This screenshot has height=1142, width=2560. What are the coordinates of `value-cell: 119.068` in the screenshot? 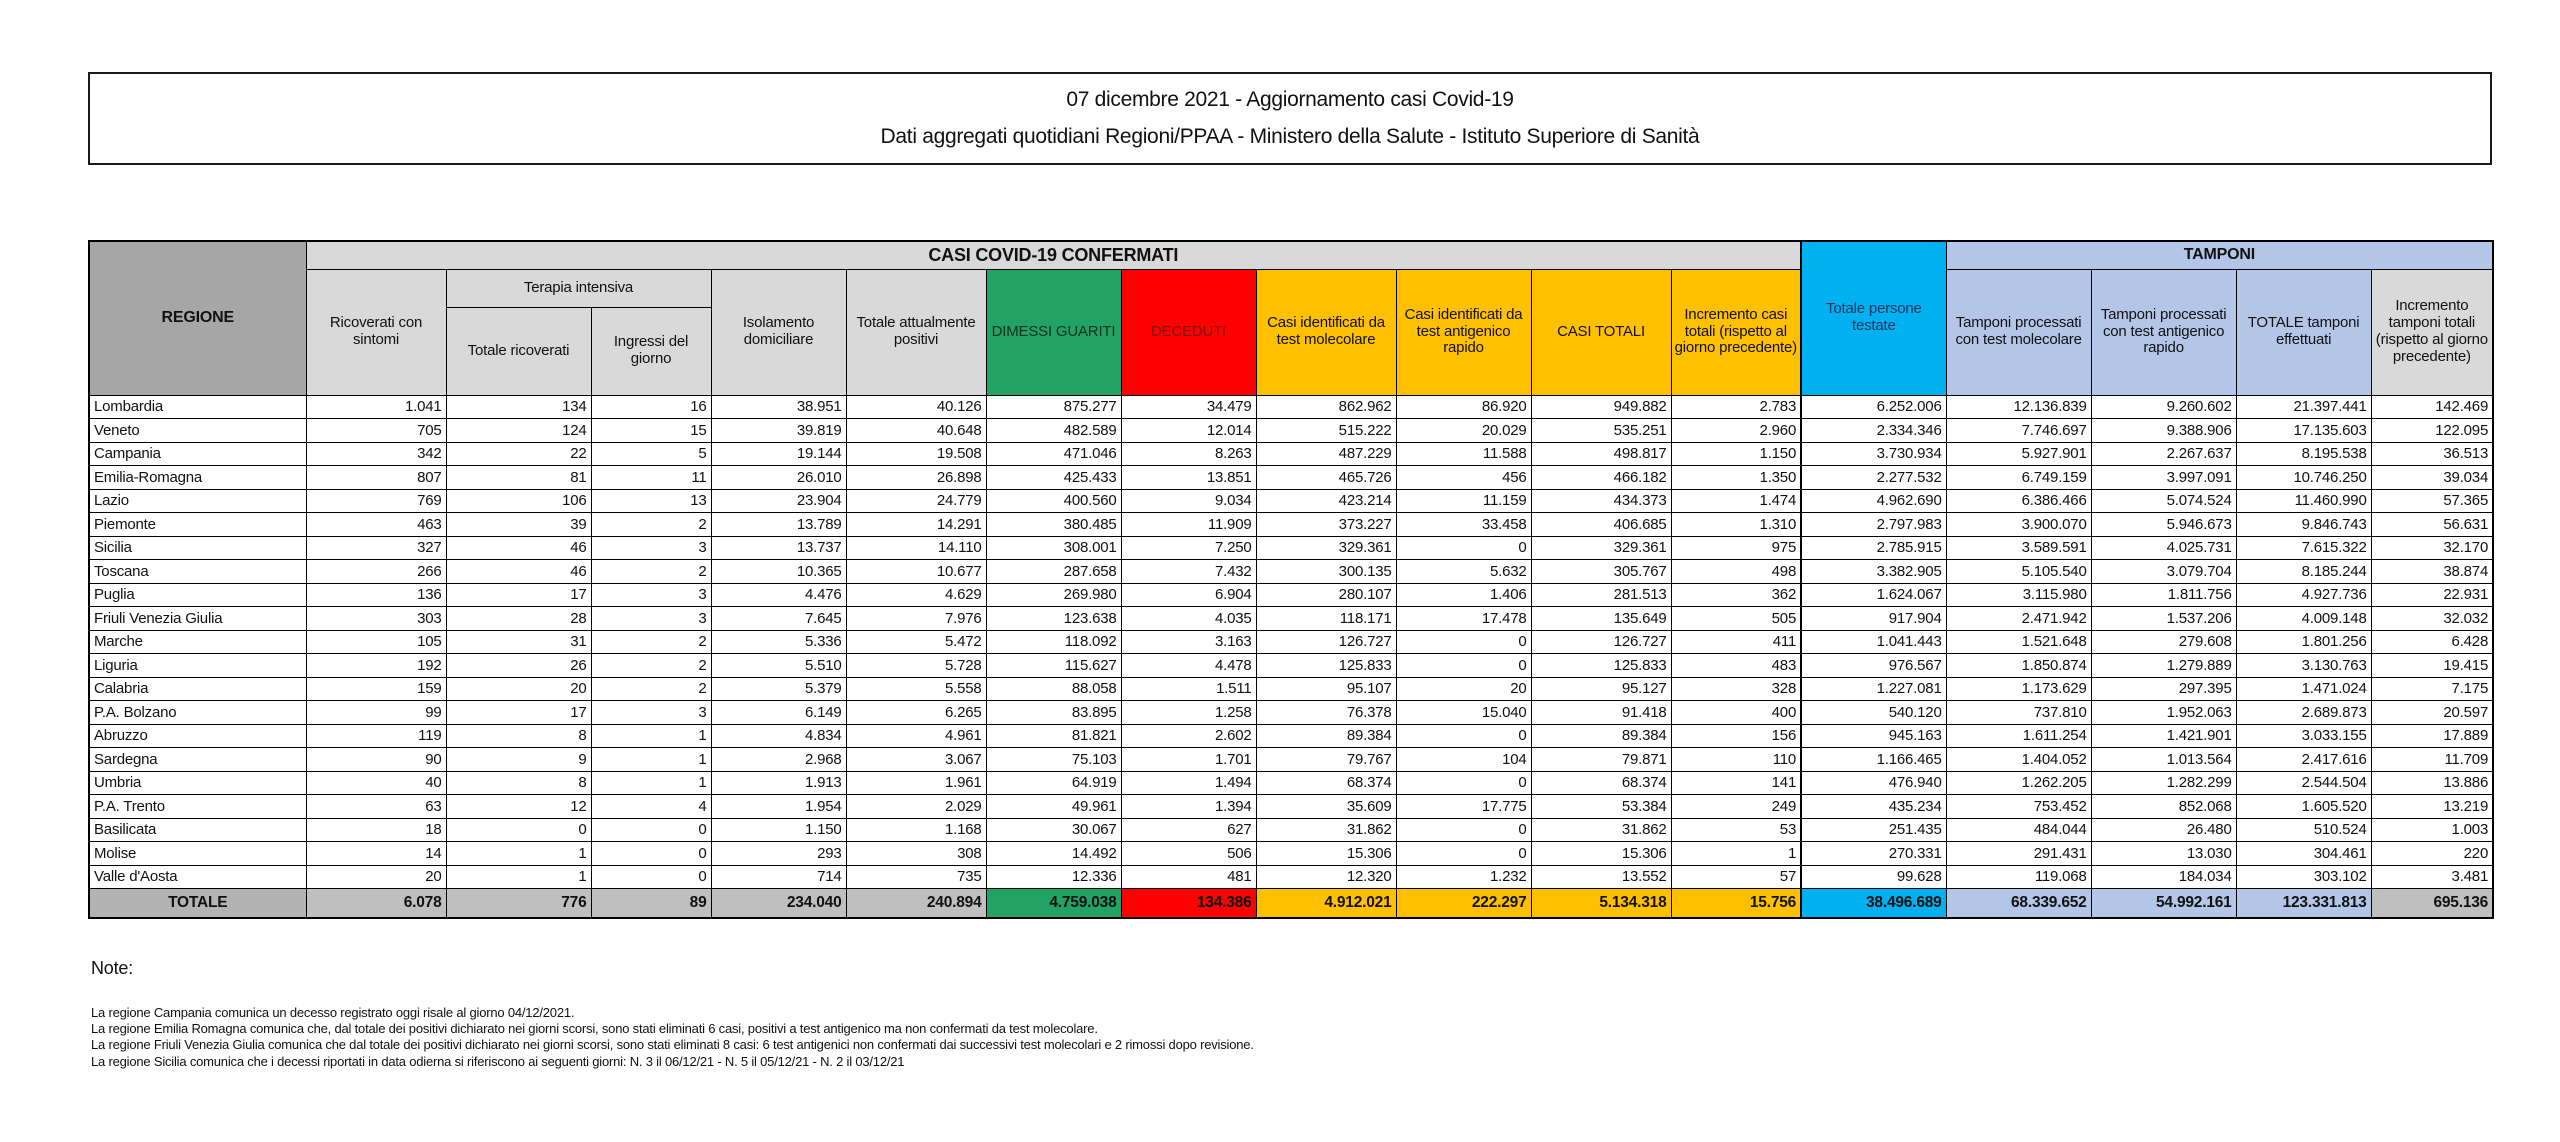 It's located at (2018, 876).